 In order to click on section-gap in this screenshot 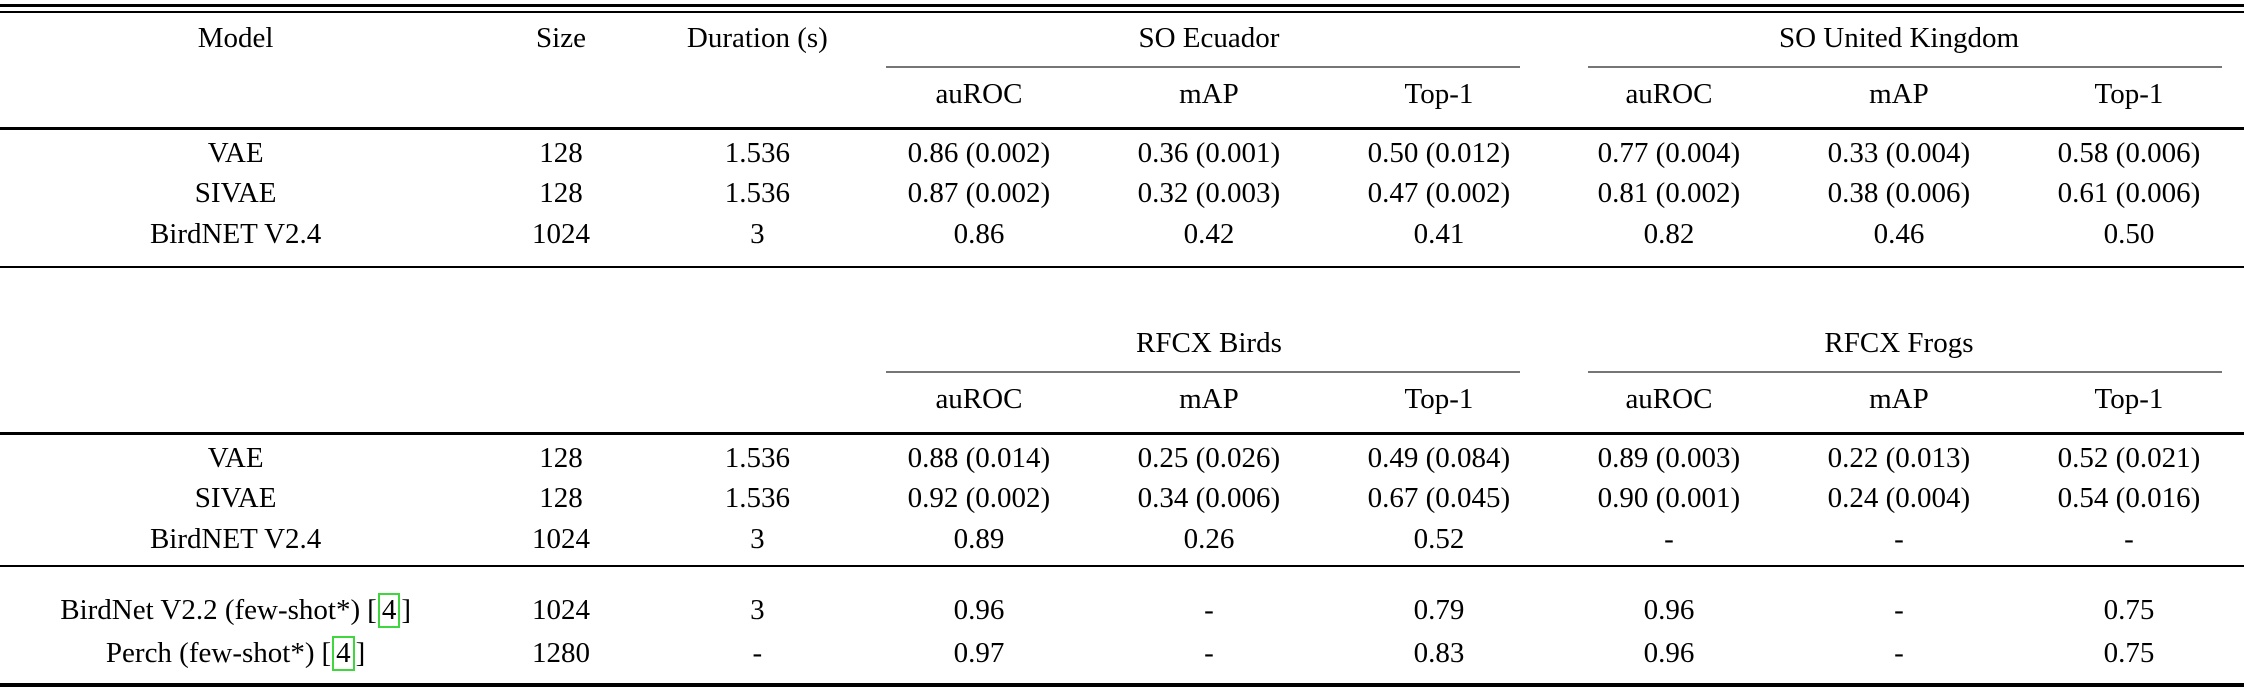, I will do `click(1122, 293)`.